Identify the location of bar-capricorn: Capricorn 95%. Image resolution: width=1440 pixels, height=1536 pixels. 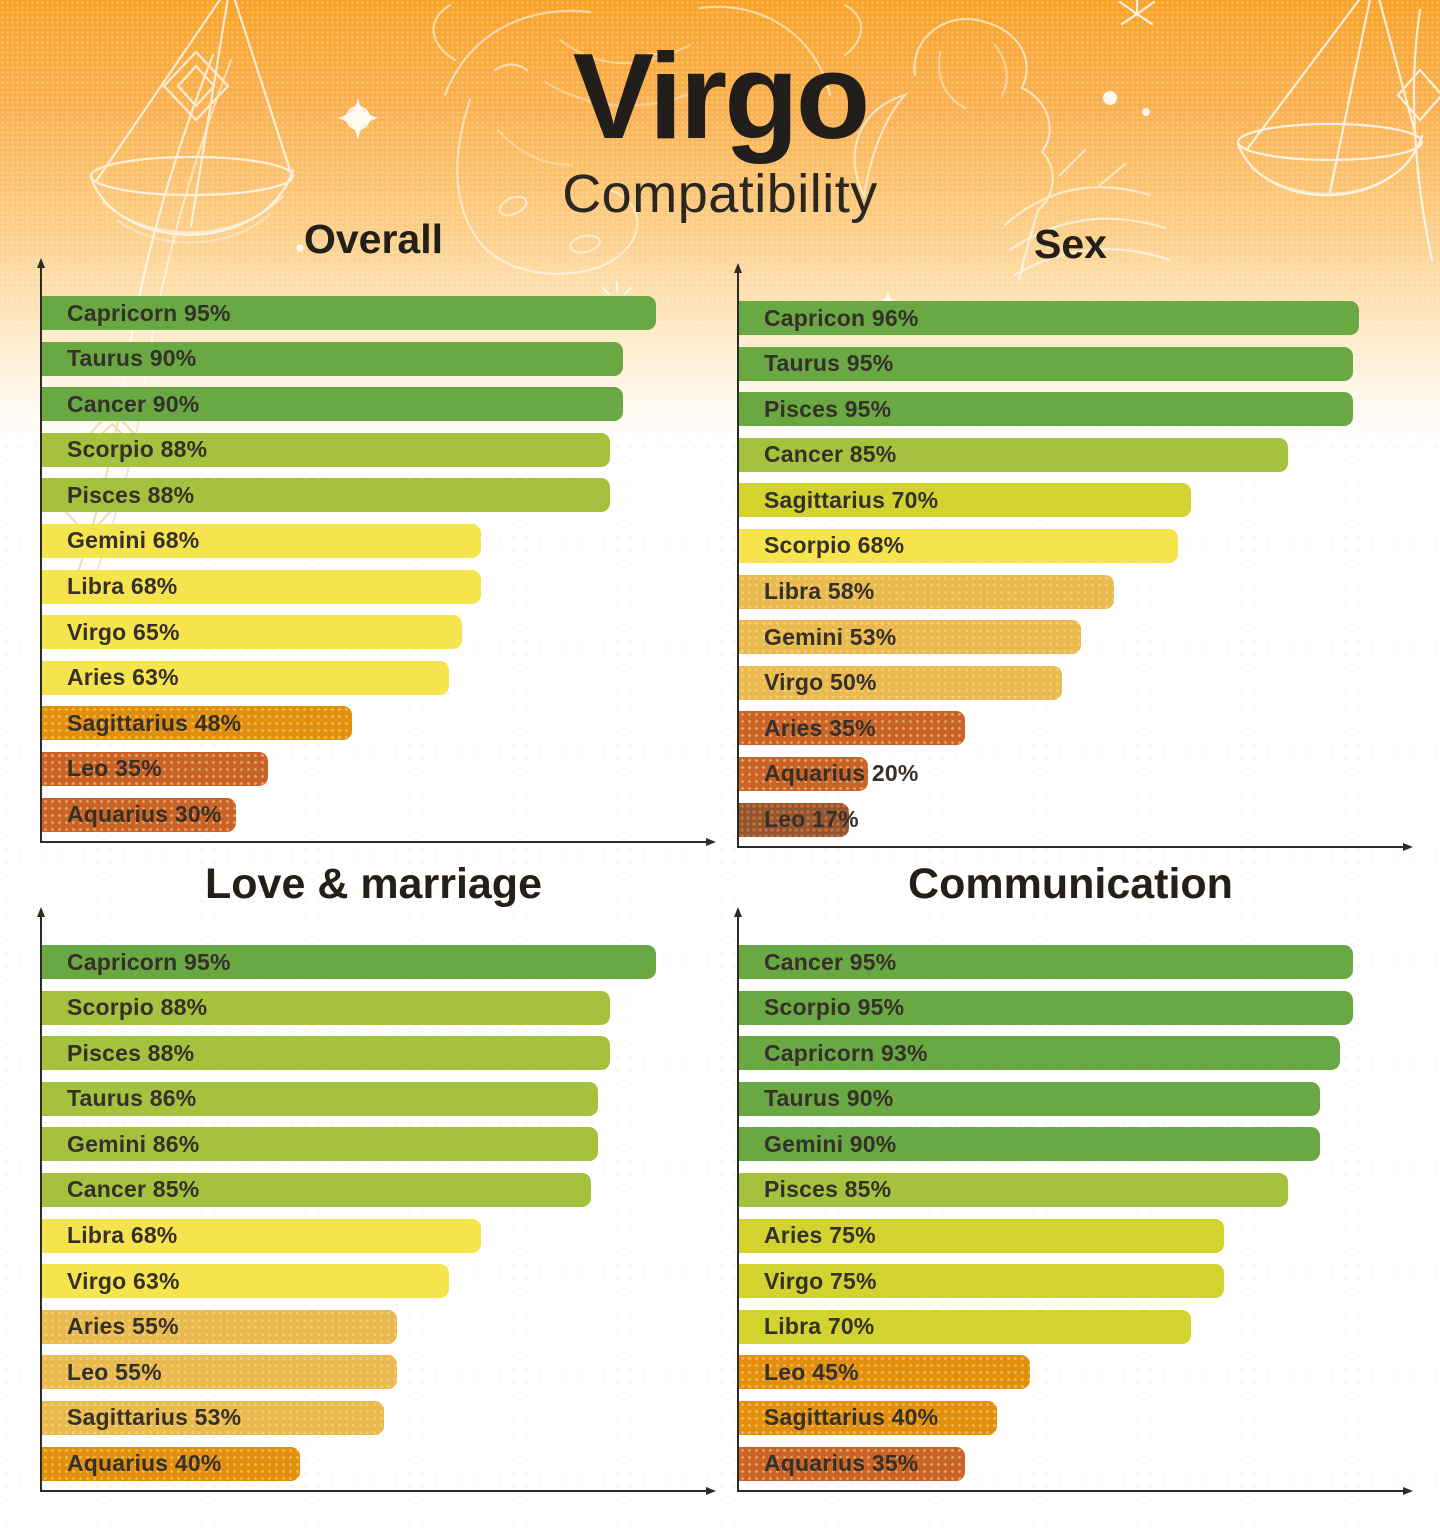
(349, 313).